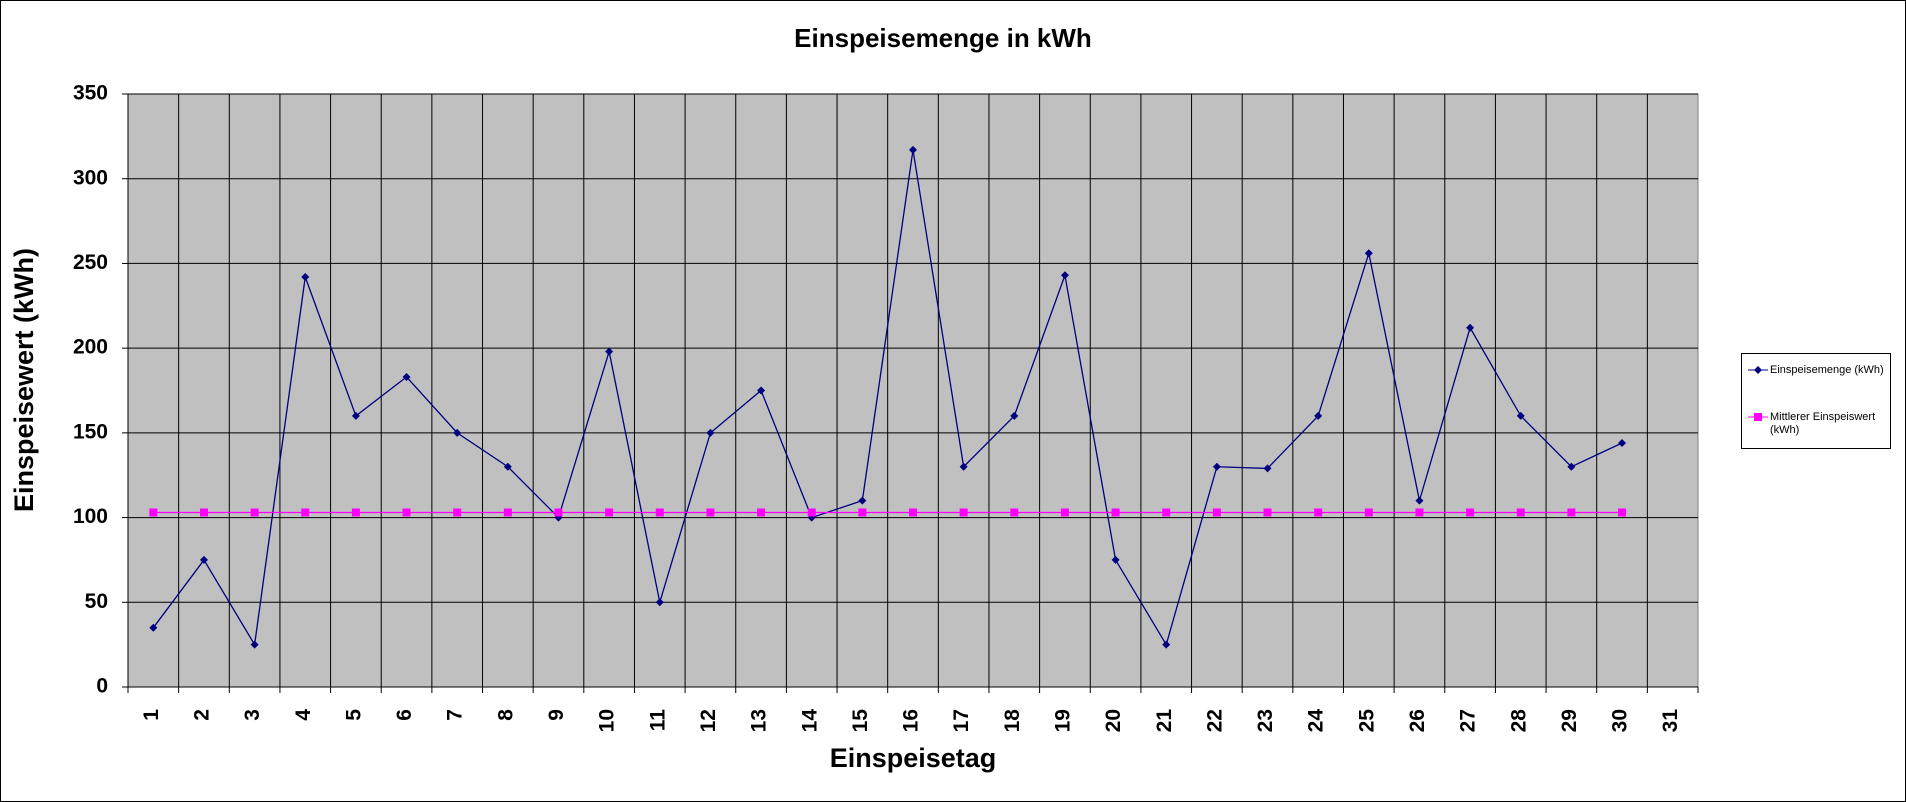  What do you see at coordinates (1823, 423) in the screenshot?
I see `legend-label: Mittlerer Einspeiswert (kWh)` at bounding box center [1823, 423].